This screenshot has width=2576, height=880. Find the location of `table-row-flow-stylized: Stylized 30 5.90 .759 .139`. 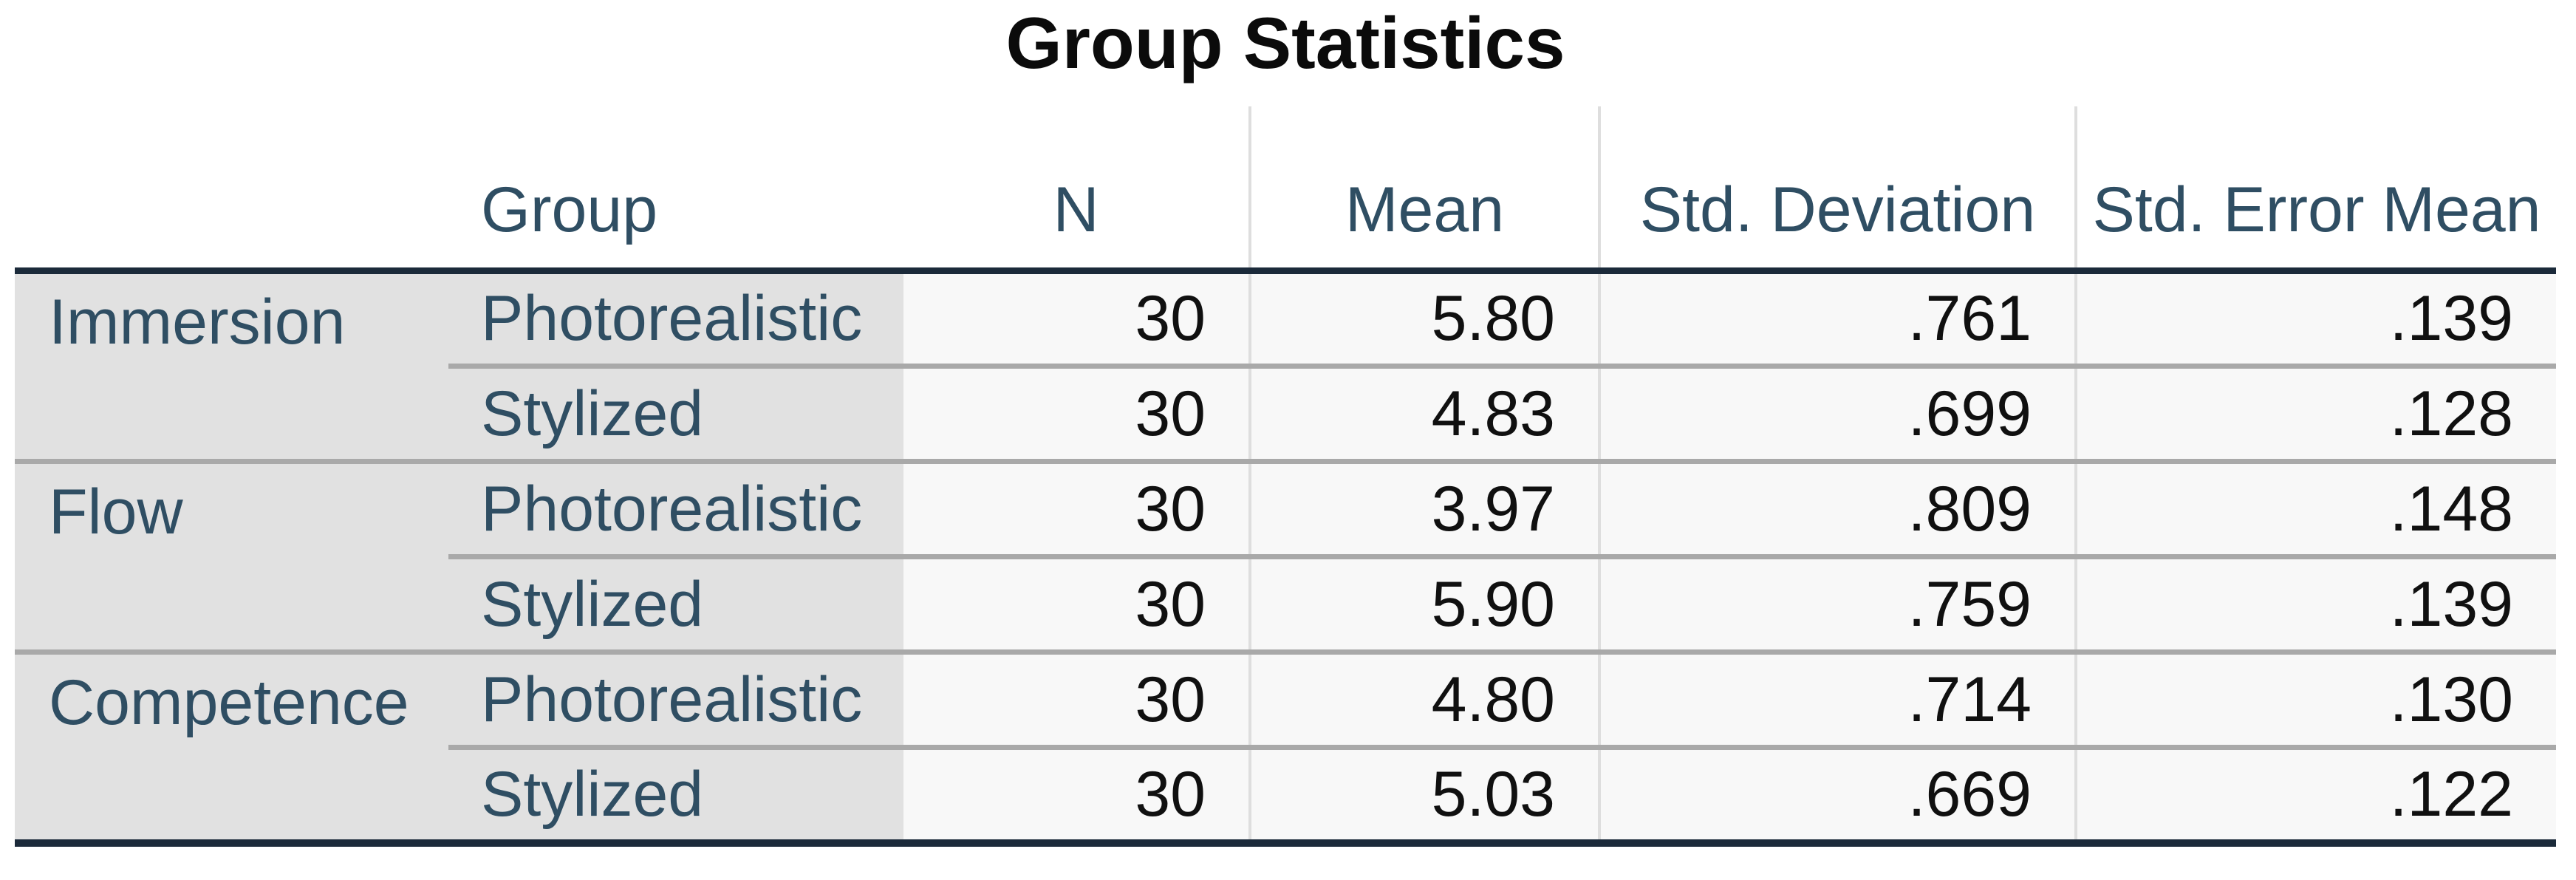

table-row-flow-stylized: Stylized 30 5.90 .759 .139 is located at coordinates (1285, 605).